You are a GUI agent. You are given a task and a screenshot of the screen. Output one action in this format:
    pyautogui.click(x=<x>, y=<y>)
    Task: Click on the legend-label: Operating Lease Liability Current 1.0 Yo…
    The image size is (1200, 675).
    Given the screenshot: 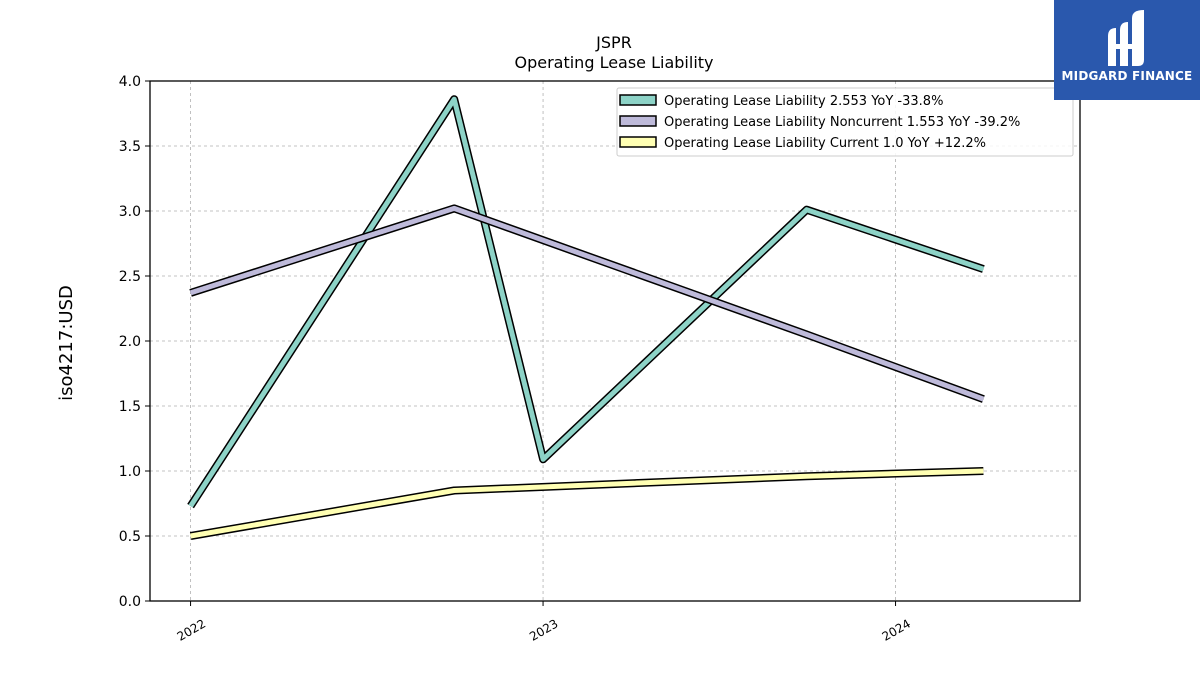 What is the action you would take?
    pyautogui.click(x=825, y=143)
    